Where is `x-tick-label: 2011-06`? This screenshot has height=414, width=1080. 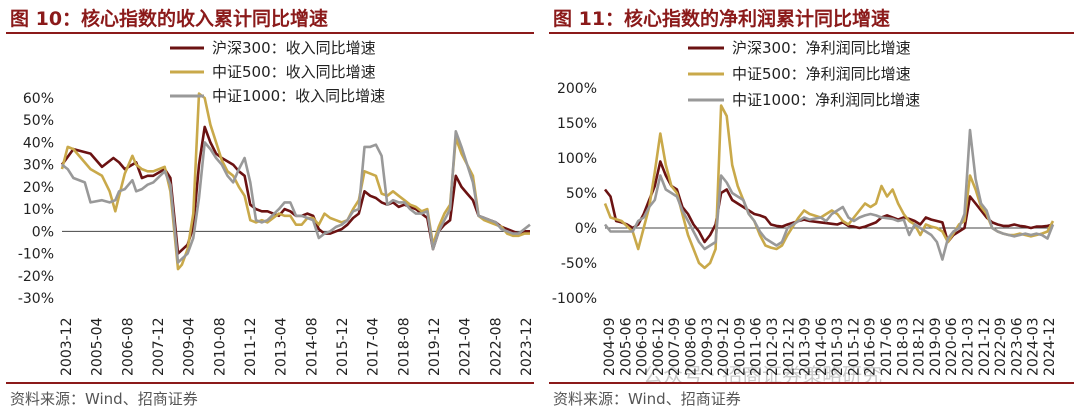 x-tick-label: 2011-06 is located at coordinates (757, 346).